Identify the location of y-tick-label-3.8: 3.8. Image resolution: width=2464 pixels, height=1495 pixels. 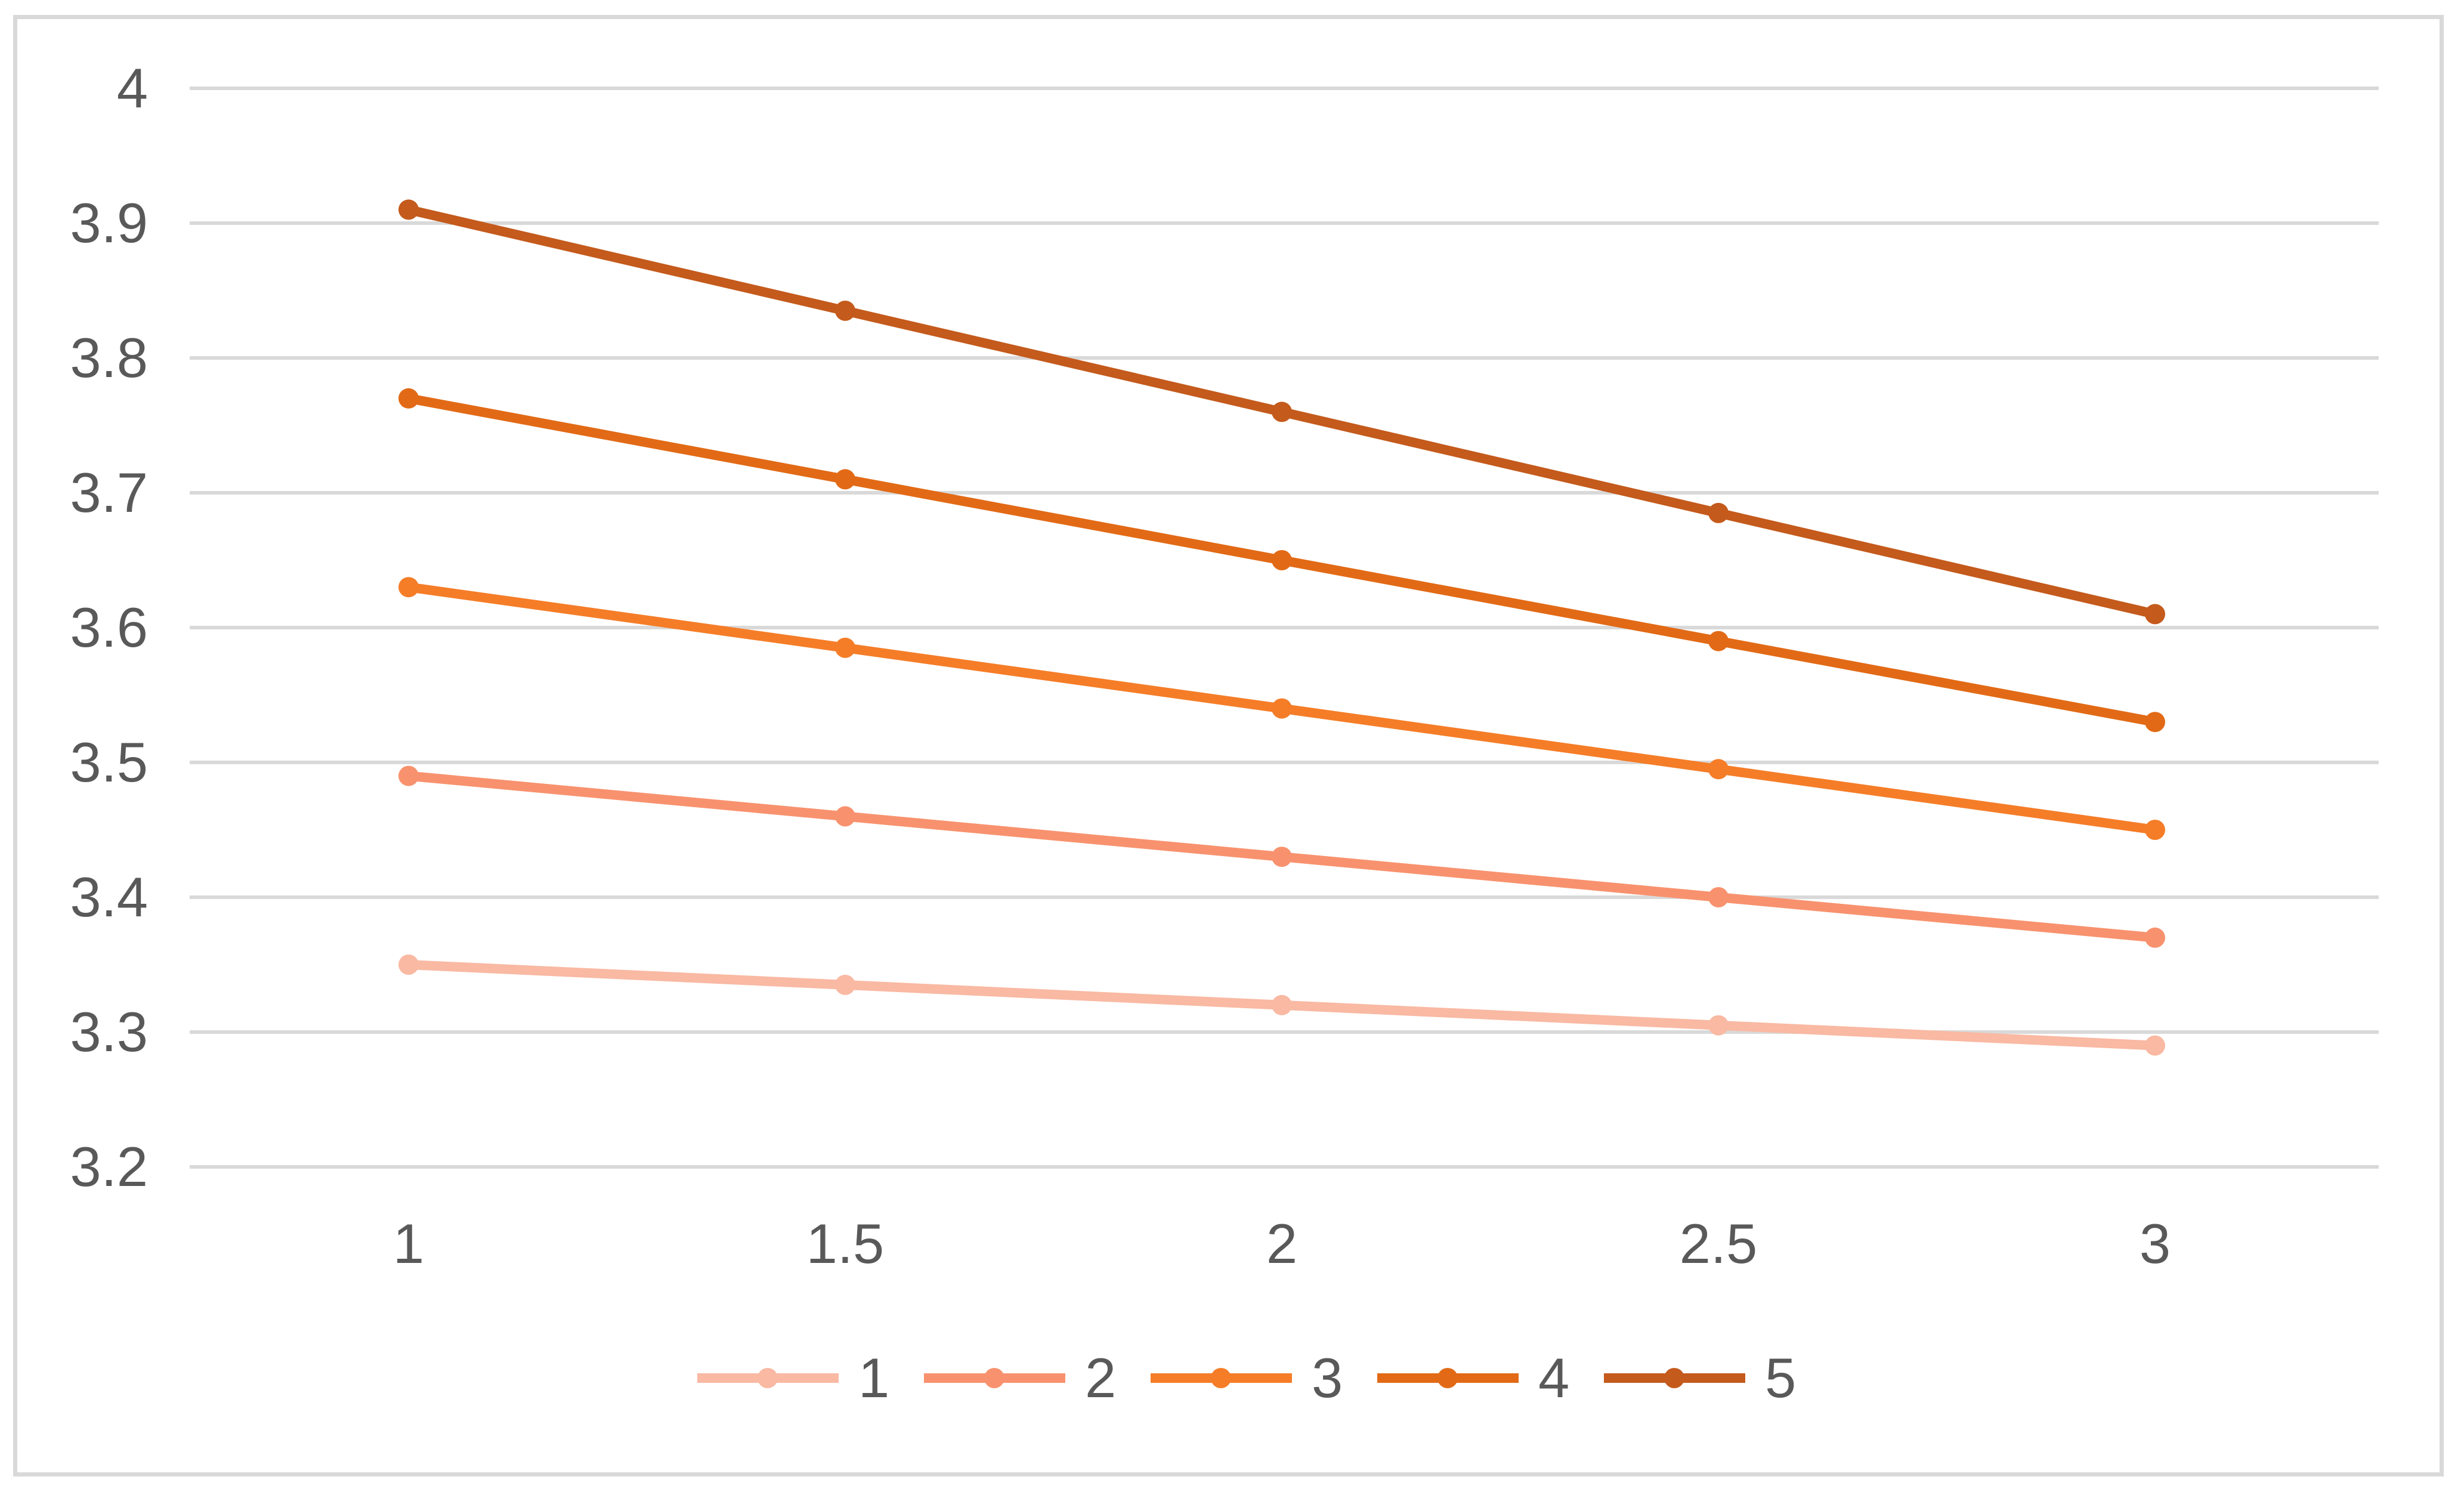
(109, 357).